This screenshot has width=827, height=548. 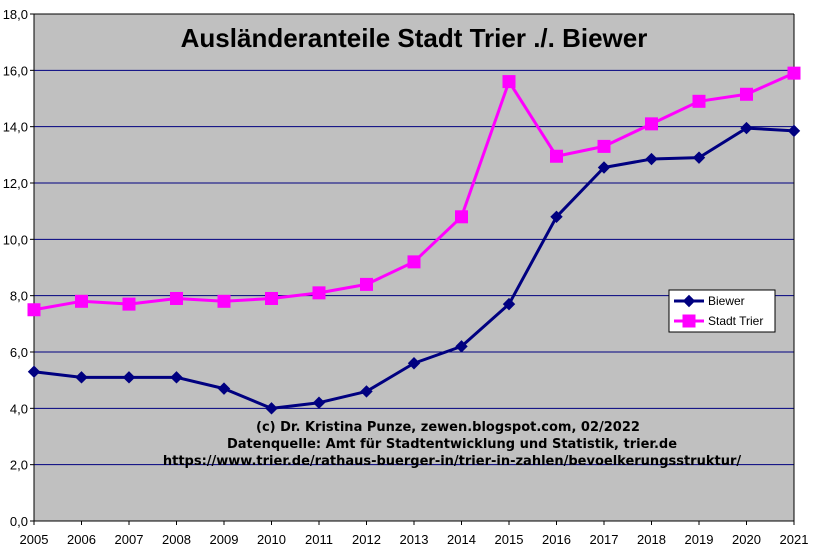 I want to click on y-tick-label: 0,0, so click(x=19, y=521).